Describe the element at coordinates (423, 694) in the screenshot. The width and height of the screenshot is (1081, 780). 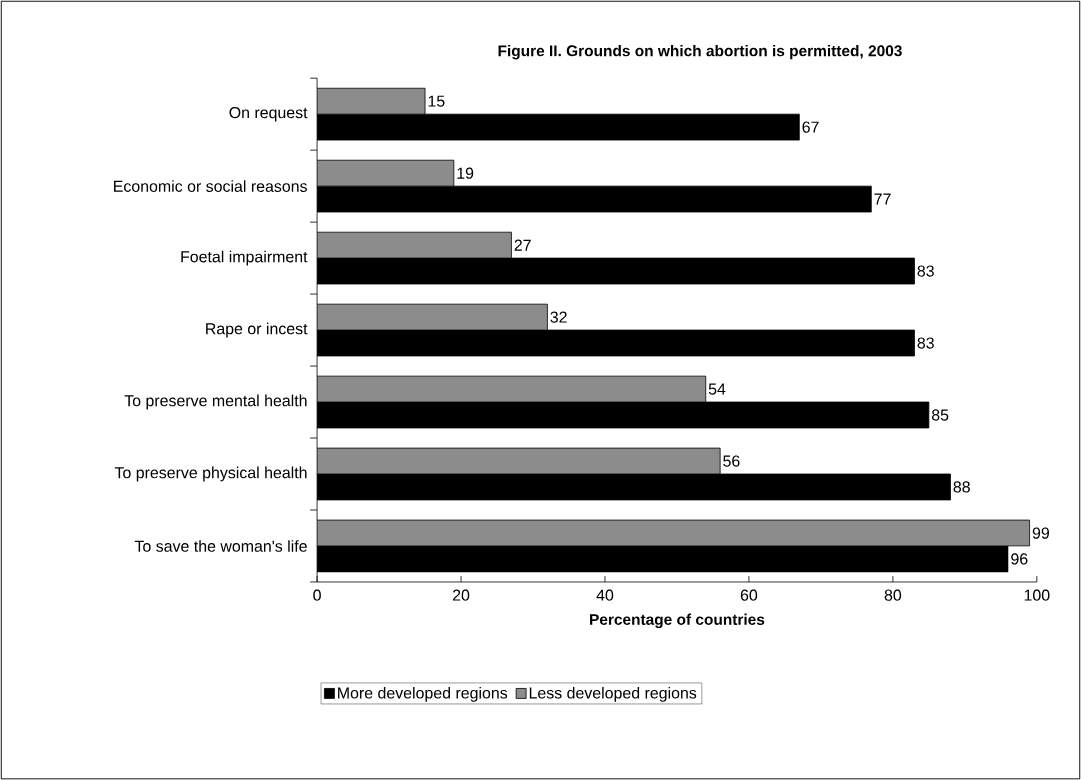
I see `legend-label: More developed regions` at that location.